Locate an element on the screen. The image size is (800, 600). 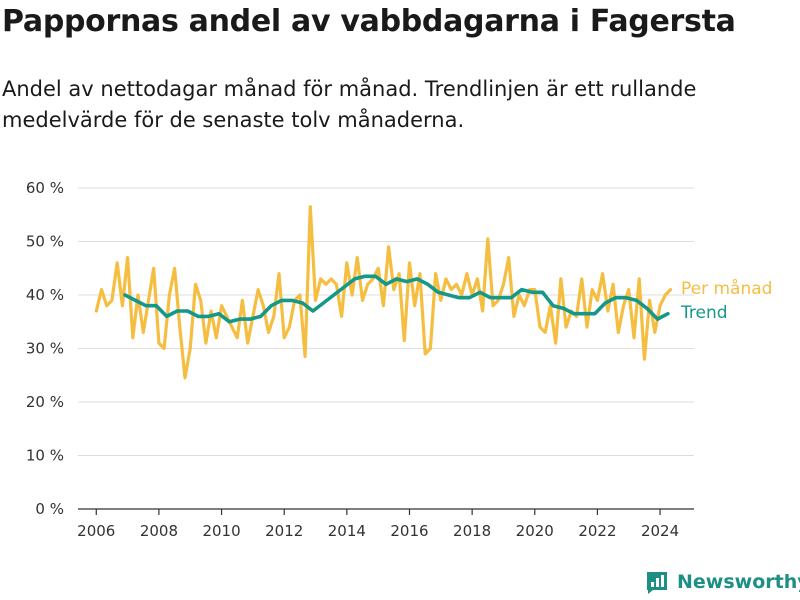
y-tick-label: 30 % is located at coordinates (45, 349).